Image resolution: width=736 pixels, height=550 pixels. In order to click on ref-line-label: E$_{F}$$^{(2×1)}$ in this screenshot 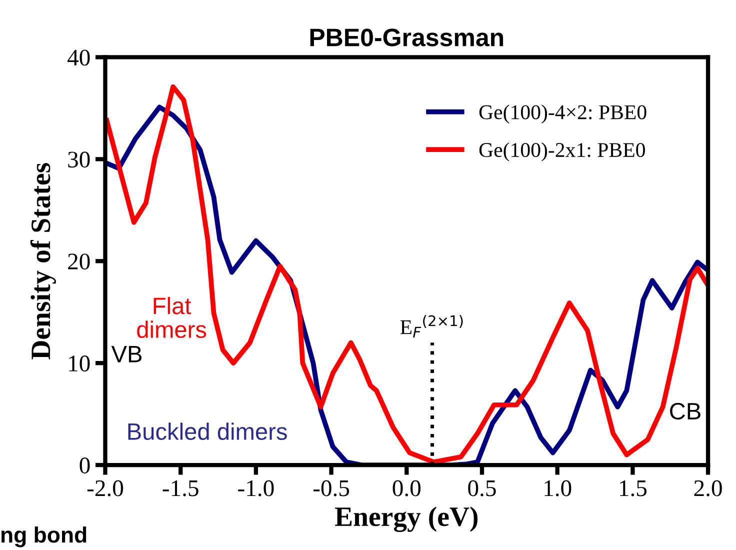, I will do `click(431, 326)`.